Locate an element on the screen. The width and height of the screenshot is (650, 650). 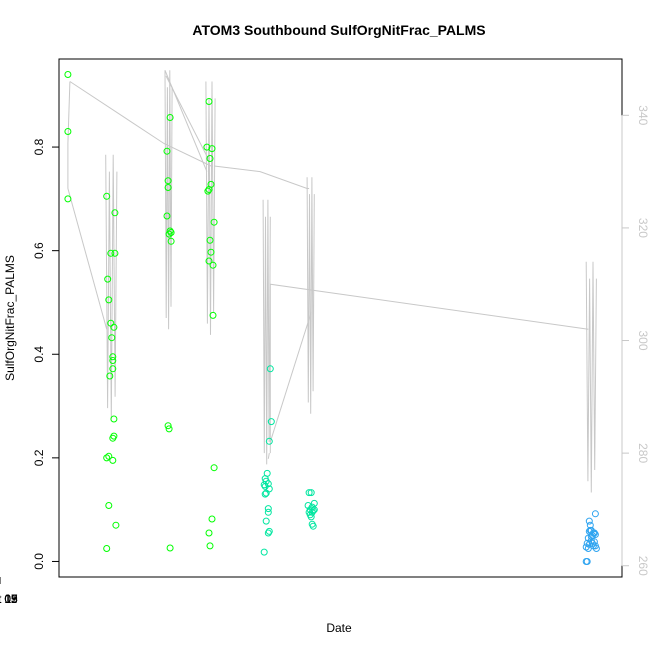
y-tick-label: 0.8 is located at coordinates (39, 146).